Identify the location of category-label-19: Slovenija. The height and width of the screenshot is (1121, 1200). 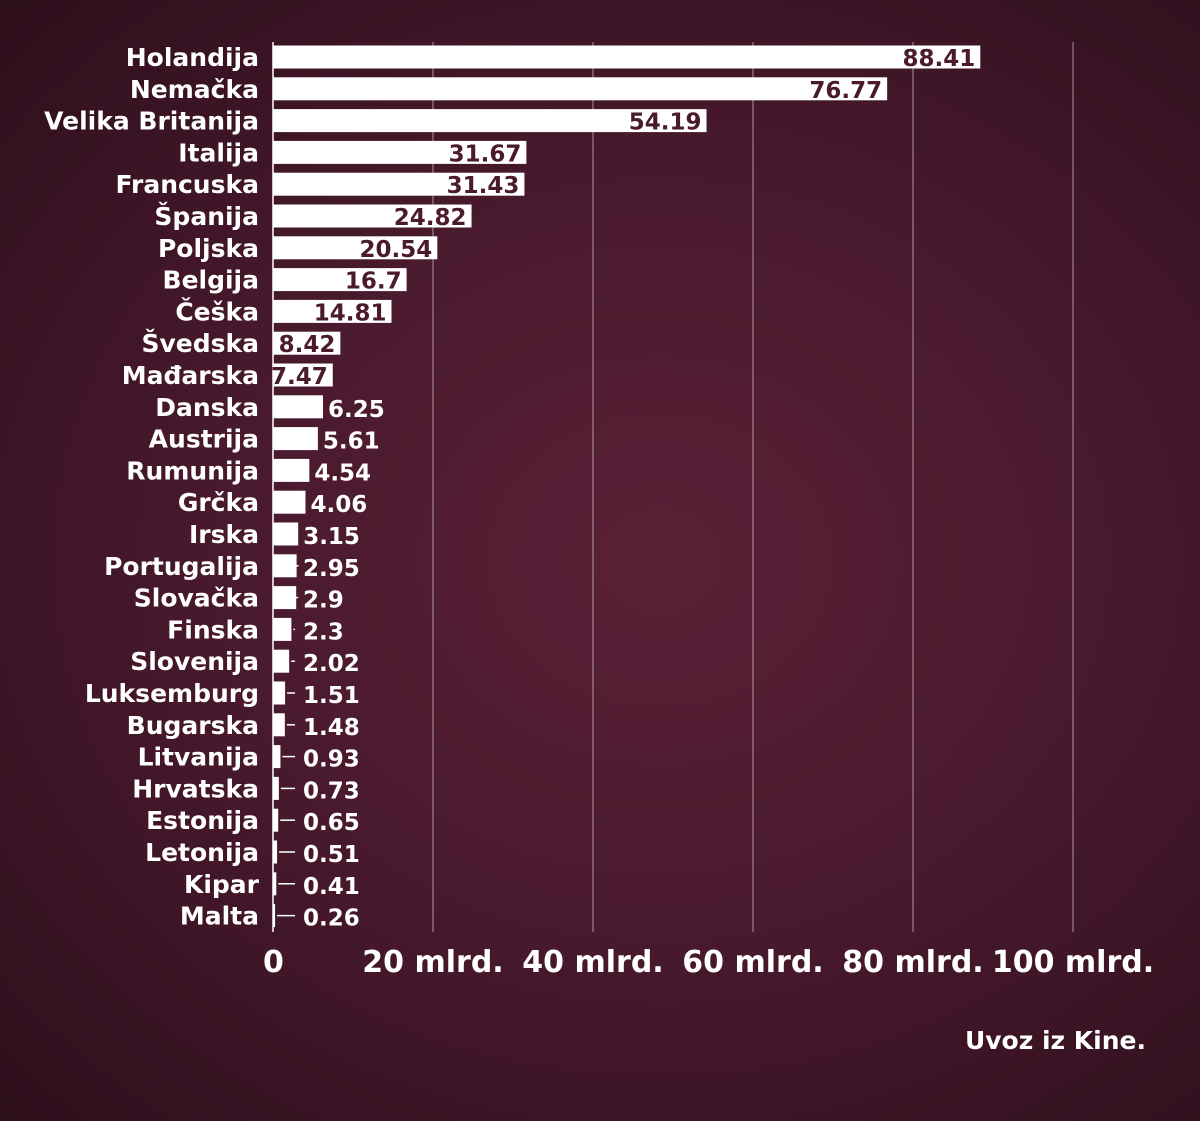
(194, 661).